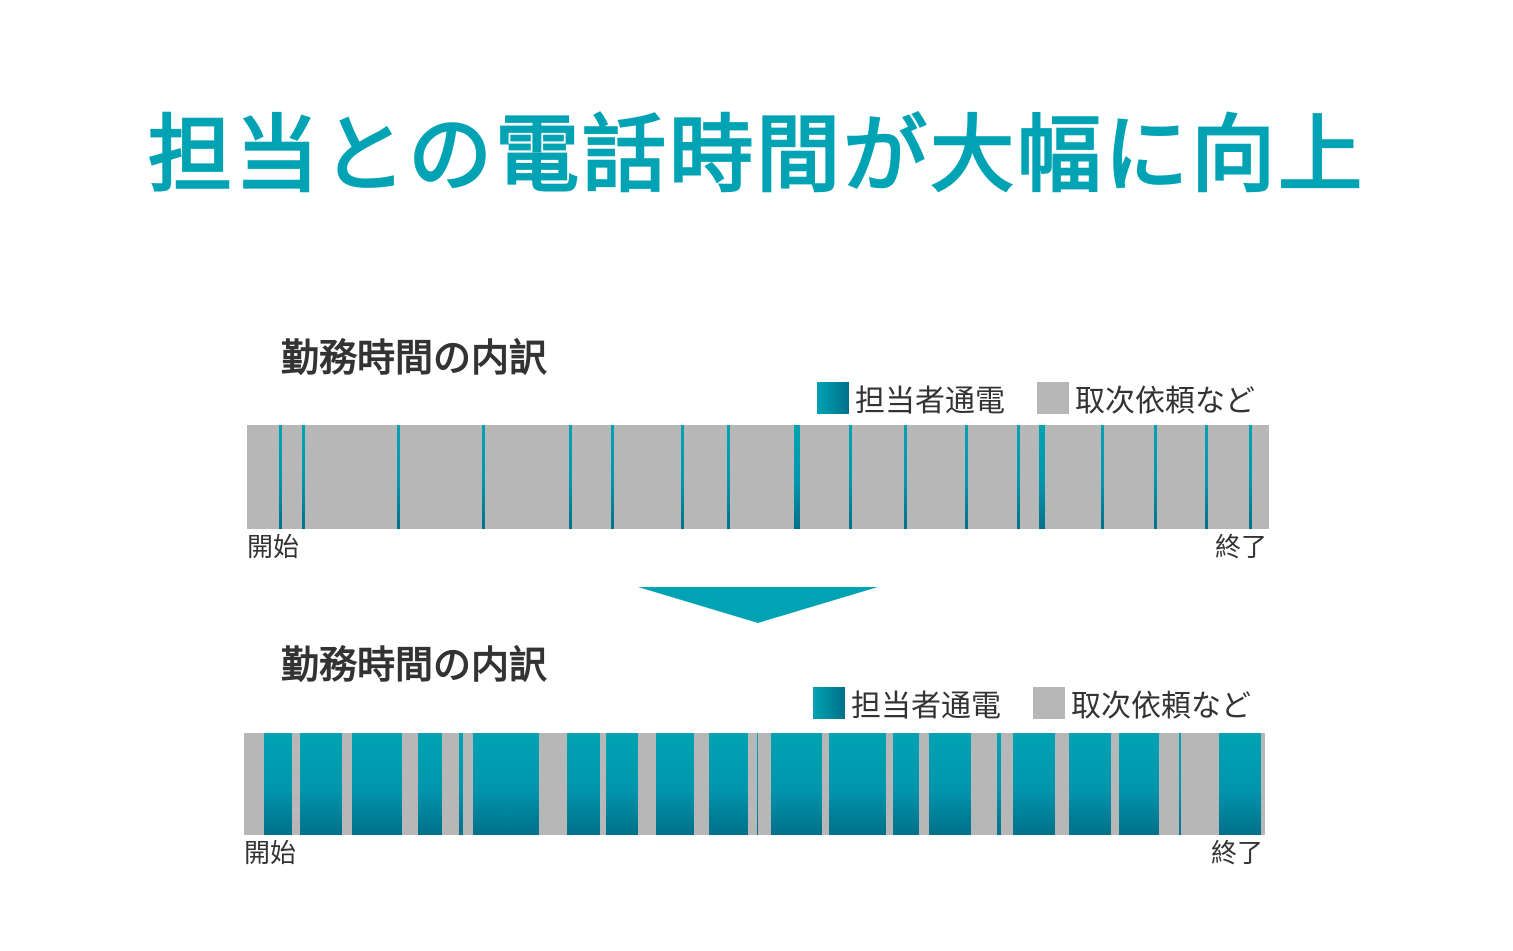 This screenshot has width=1513, height=951. I want to click on after-section-title: 勤務時間の内訳, so click(414, 665).